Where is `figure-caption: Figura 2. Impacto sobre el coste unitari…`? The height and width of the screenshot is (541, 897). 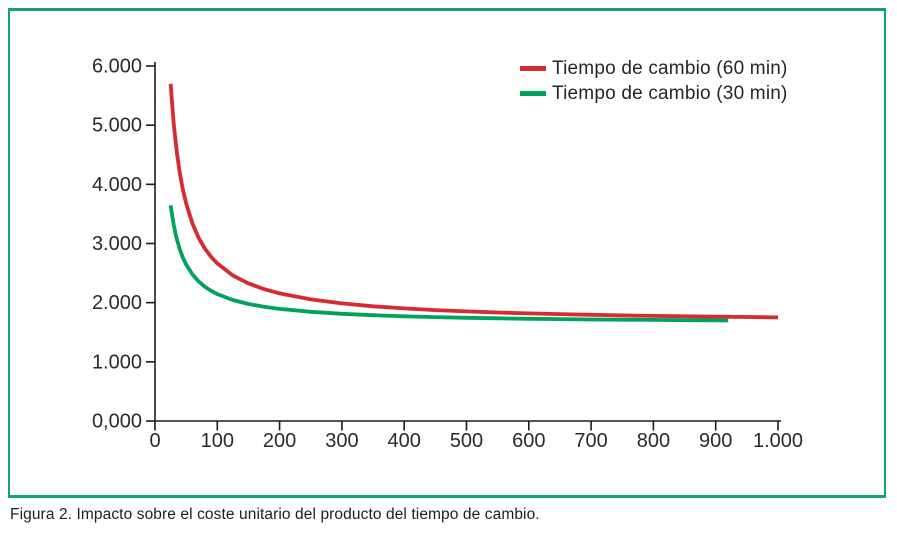 figure-caption: Figura 2. Impacto sobre el coste unitari… is located at coordinates (275, 514).